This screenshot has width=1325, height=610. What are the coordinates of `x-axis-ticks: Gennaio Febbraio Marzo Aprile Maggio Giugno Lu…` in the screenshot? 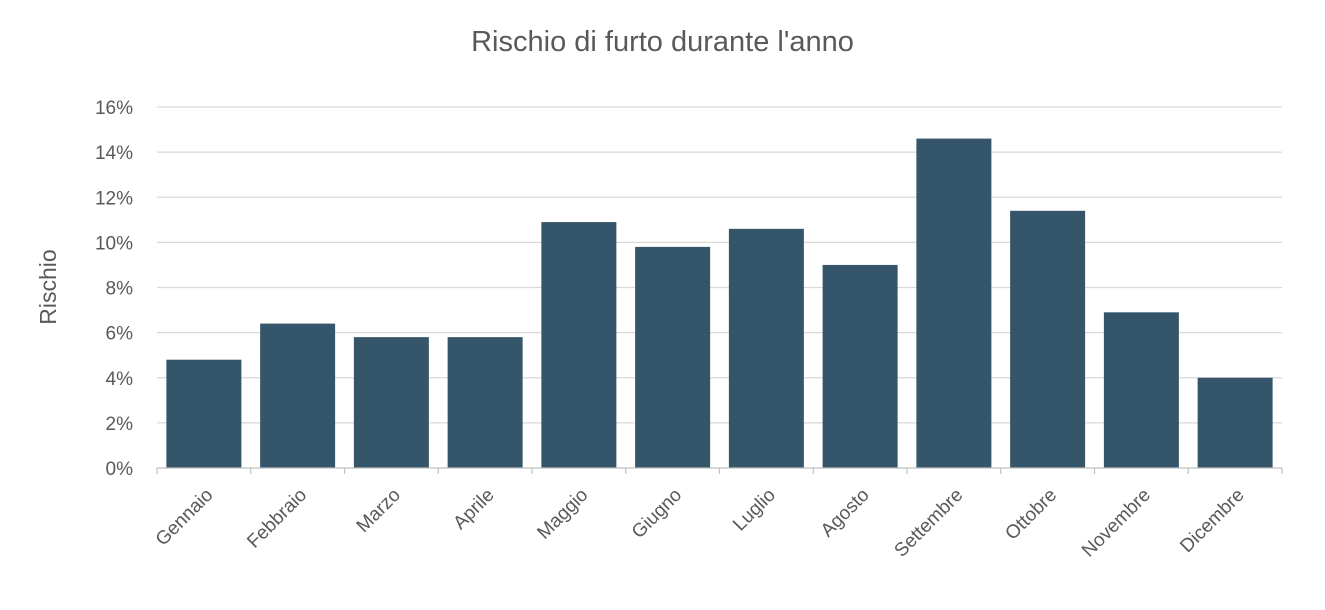 It's located at (700, 523).